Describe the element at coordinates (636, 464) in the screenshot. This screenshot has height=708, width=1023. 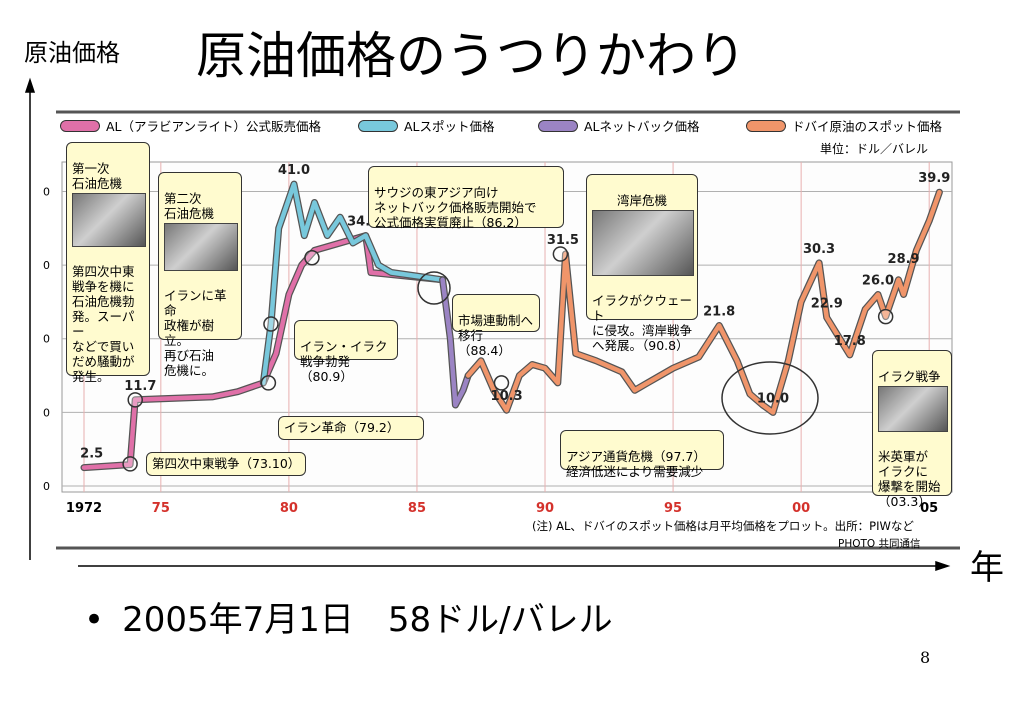
I see `callout-text: アジア通貨危機（97.7） 経済低迷により需要減少` at that location.